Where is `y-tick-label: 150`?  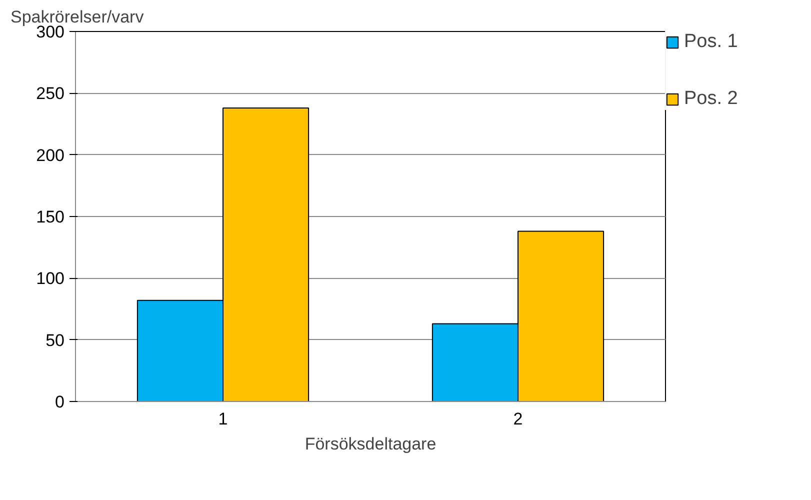
y-tick-label: 150 is located at coordinates (50, 217).